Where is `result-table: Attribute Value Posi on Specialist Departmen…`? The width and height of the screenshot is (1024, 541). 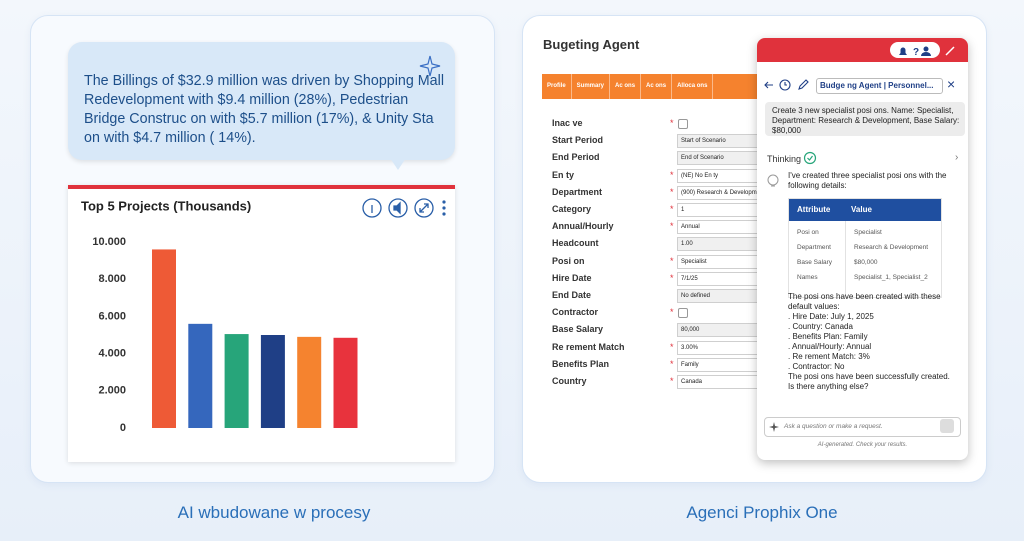 result-table: Attribute Value Posi on Specialist Departmen… is located at coordinates (865, 248).